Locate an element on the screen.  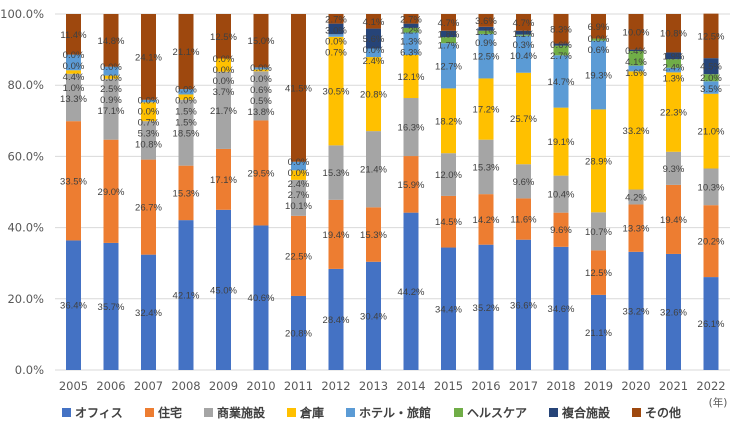
data-label: 10.8% is located at coordinates (673, 34).